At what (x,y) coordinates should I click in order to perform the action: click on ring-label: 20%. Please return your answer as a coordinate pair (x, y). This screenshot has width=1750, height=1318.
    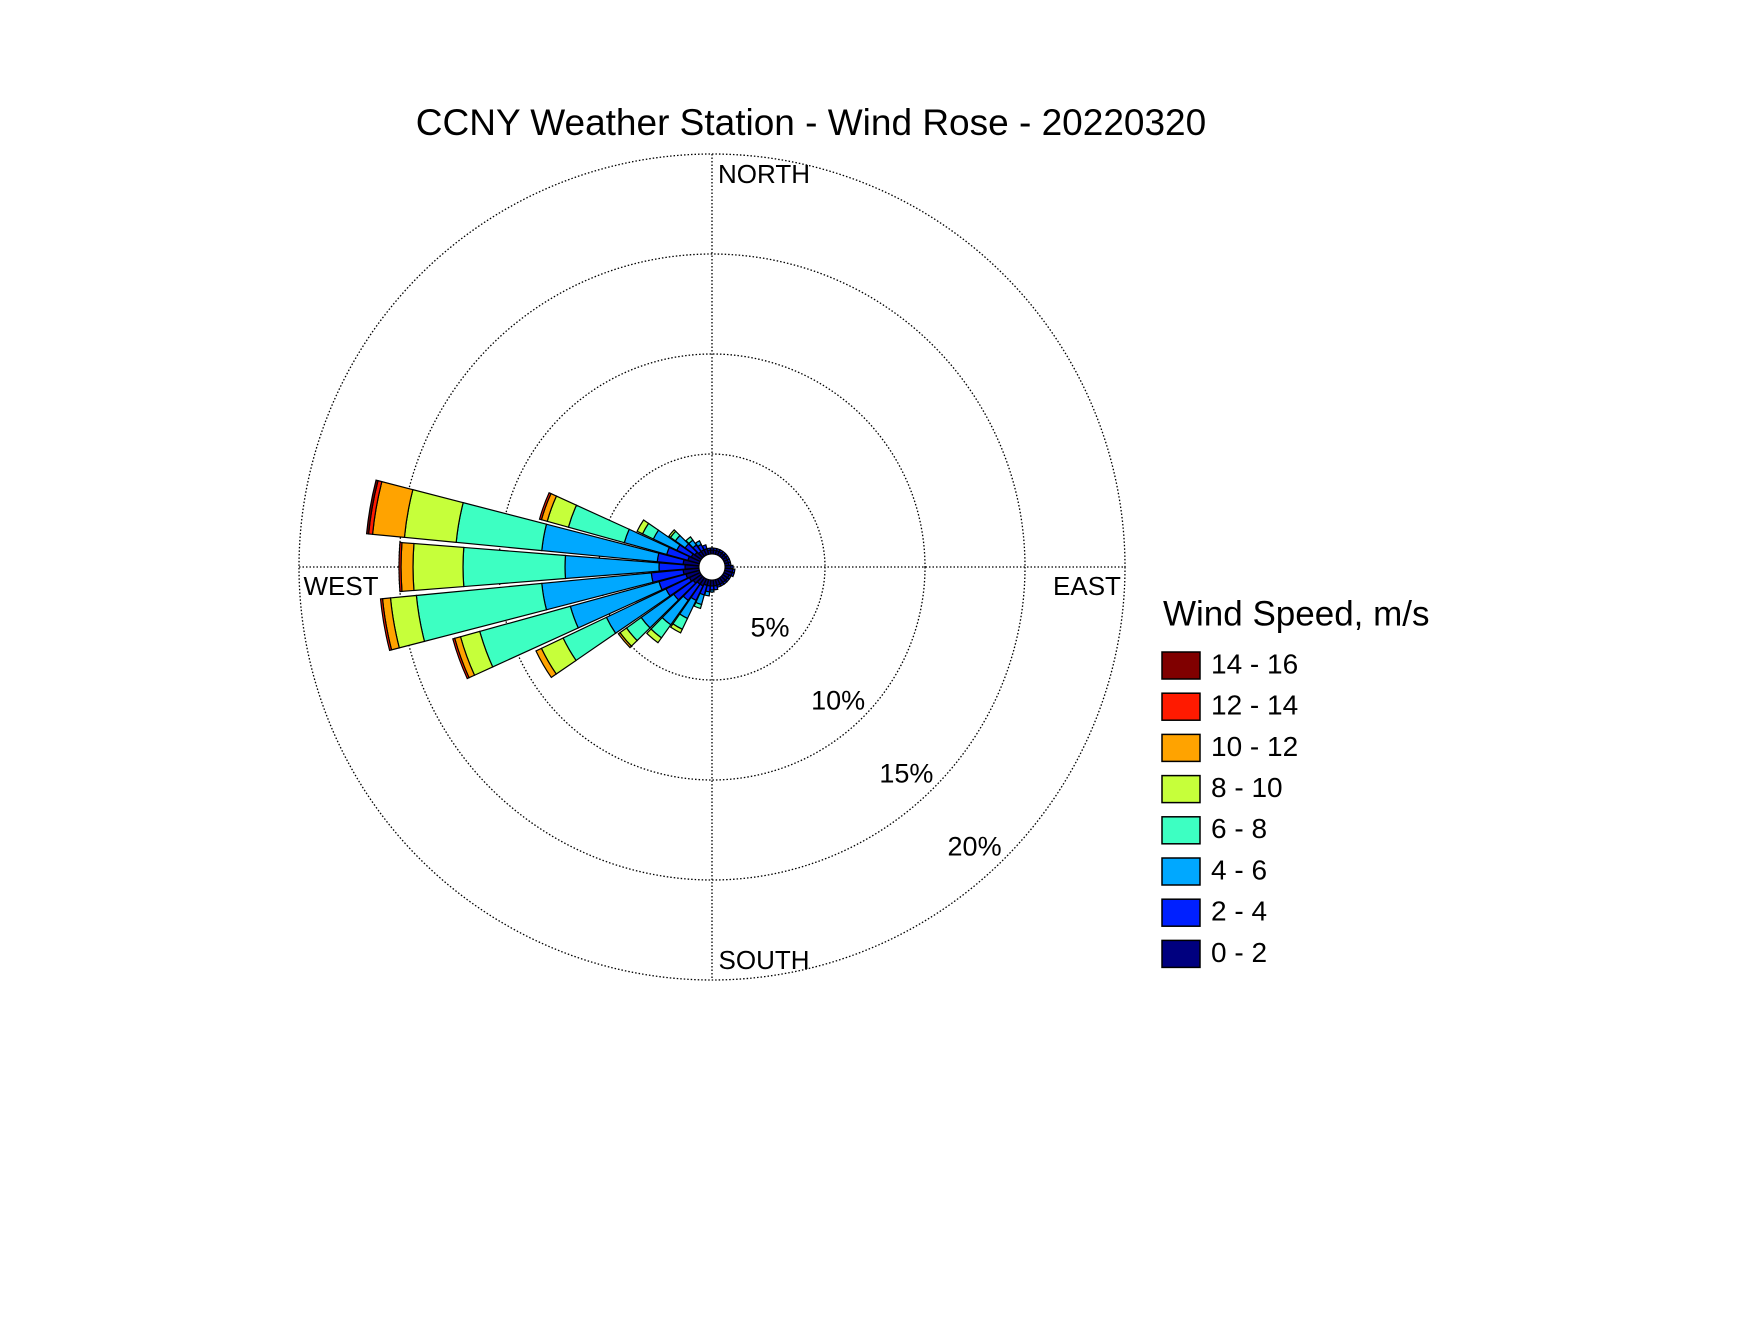
    Looking at the image, I should click on (975, 847).